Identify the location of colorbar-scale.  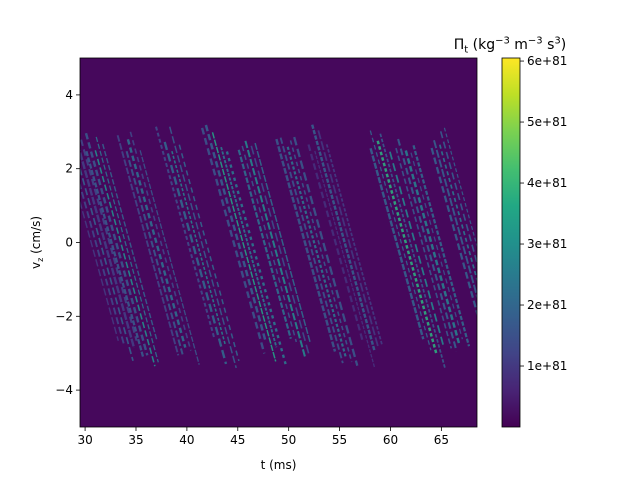
(511, 242).